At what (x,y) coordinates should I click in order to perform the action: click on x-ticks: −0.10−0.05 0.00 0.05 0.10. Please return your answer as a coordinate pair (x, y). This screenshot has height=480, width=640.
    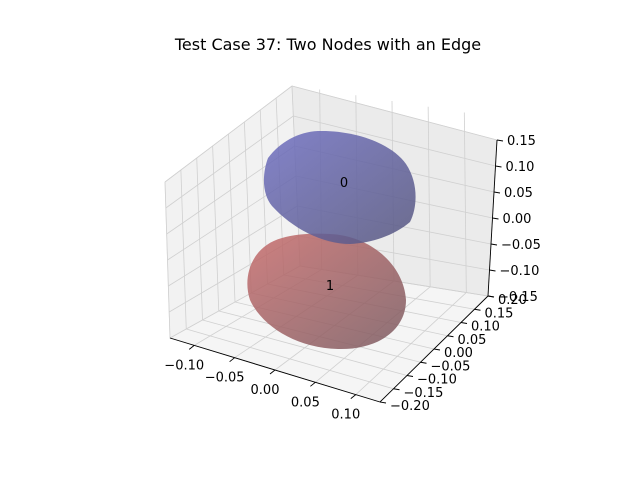
    Looking at the image, I should click on (262, 384).